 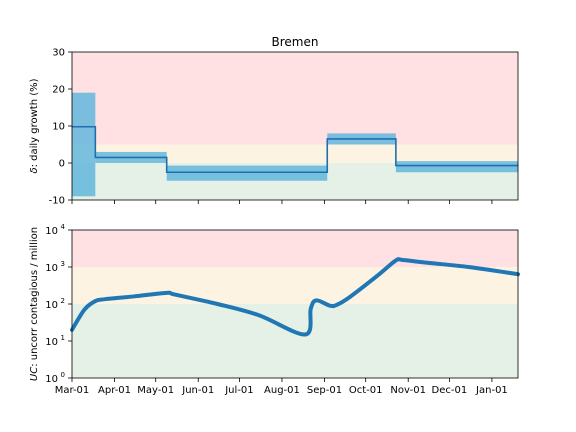 I want to click on growth-x-ticks, so click(x=282, y=202).